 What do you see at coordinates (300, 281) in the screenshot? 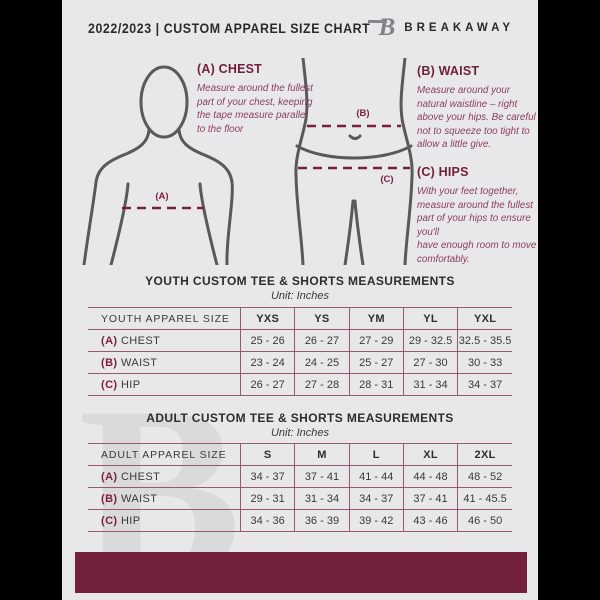
I see `youth-table-title: YOUTH CUSTOM TEE & SHORTS MEASUREMENTS` at bounding box center [300, 281].